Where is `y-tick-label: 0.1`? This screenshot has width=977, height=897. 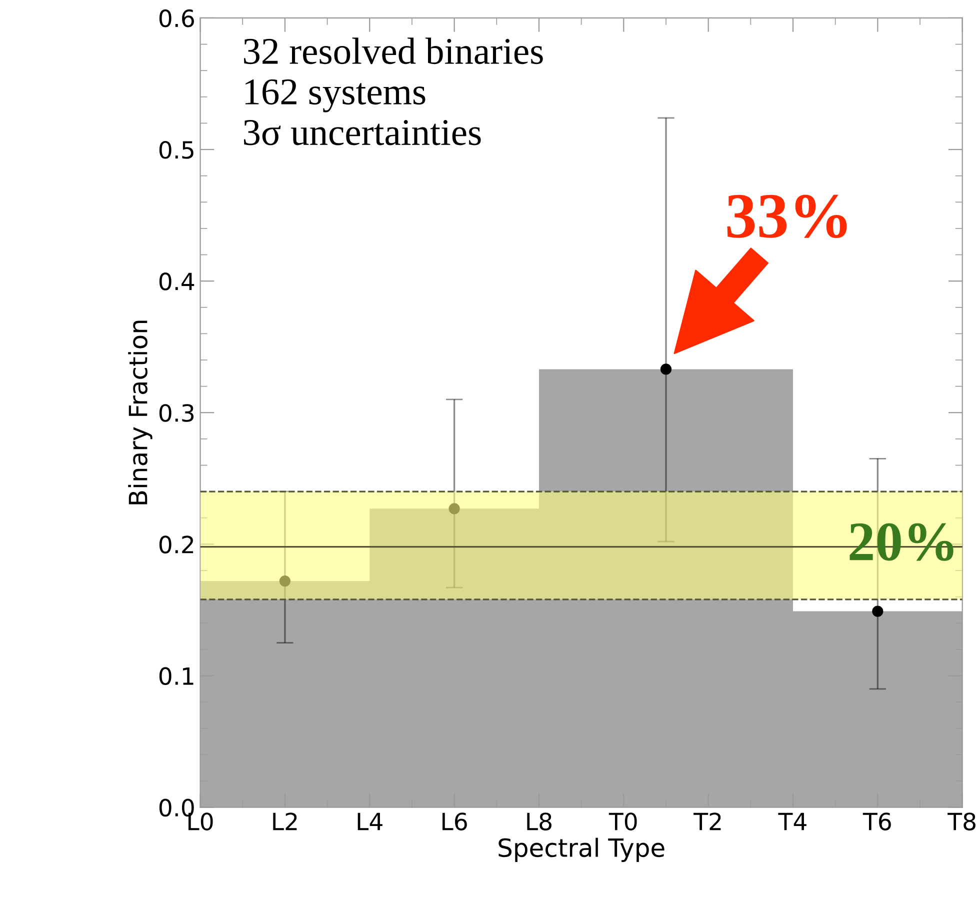
y-tick-label: 0.1 is located at coordinates (176, 676).